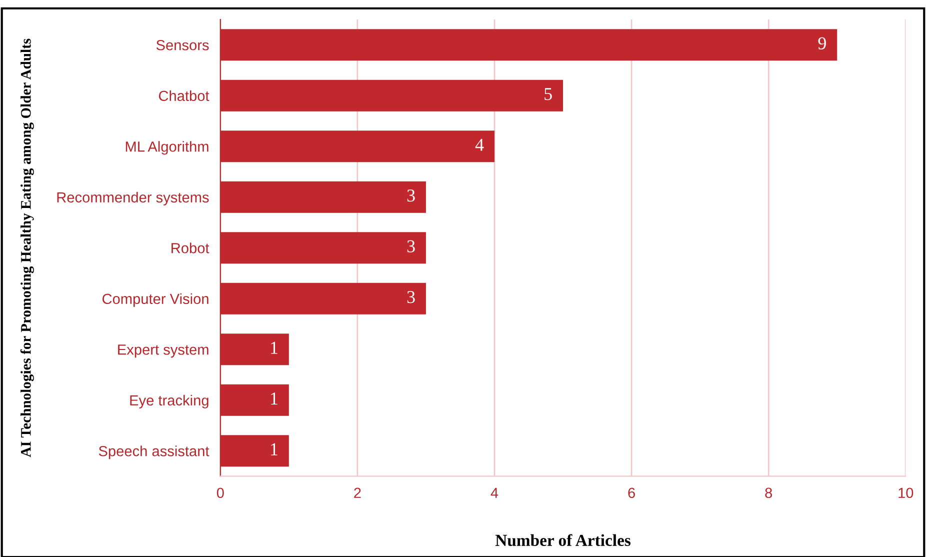  I want to click on y-tick-label: Robot, so click(191, 248).